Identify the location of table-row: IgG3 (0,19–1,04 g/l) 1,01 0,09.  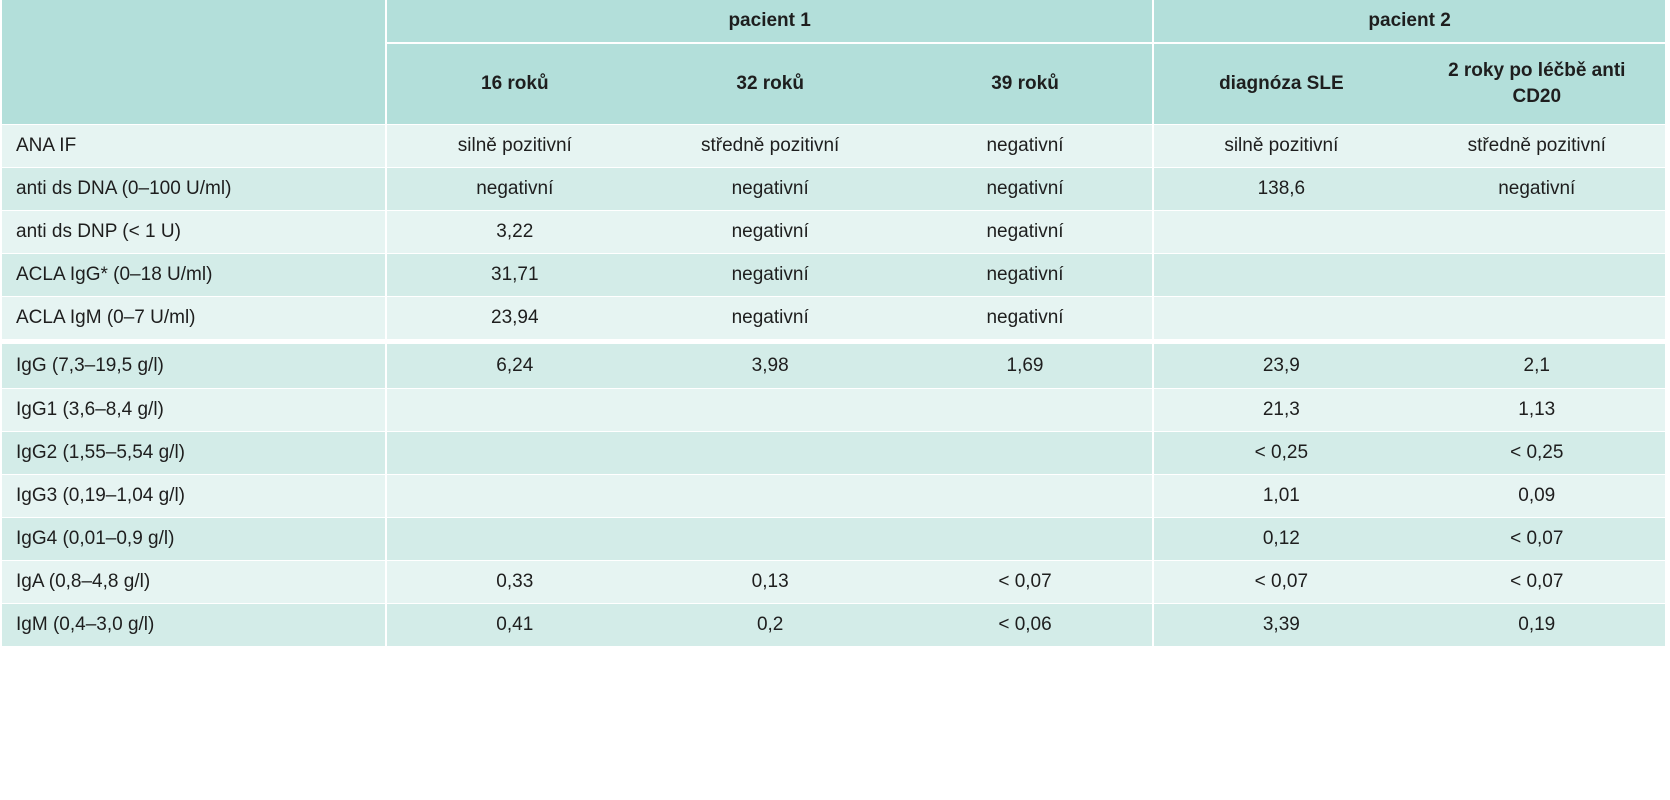
(833, 496).